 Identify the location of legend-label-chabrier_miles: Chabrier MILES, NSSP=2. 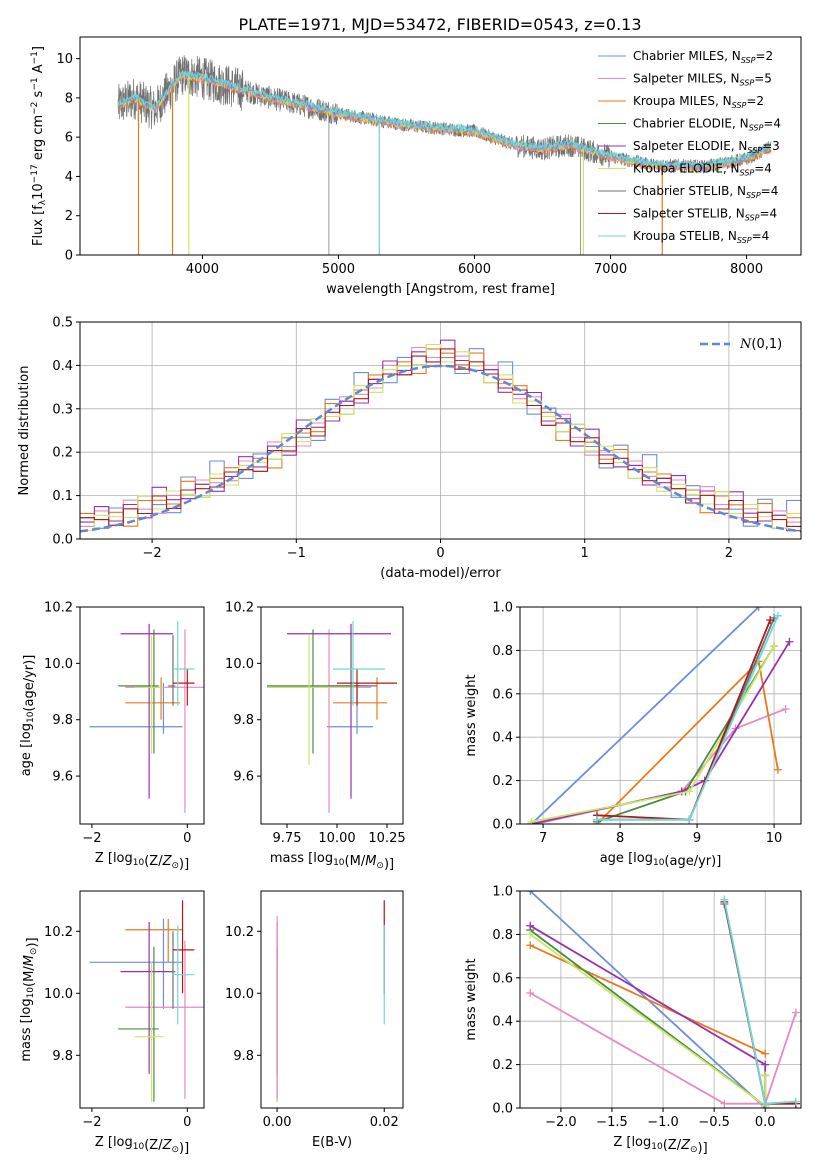
(703, 57).